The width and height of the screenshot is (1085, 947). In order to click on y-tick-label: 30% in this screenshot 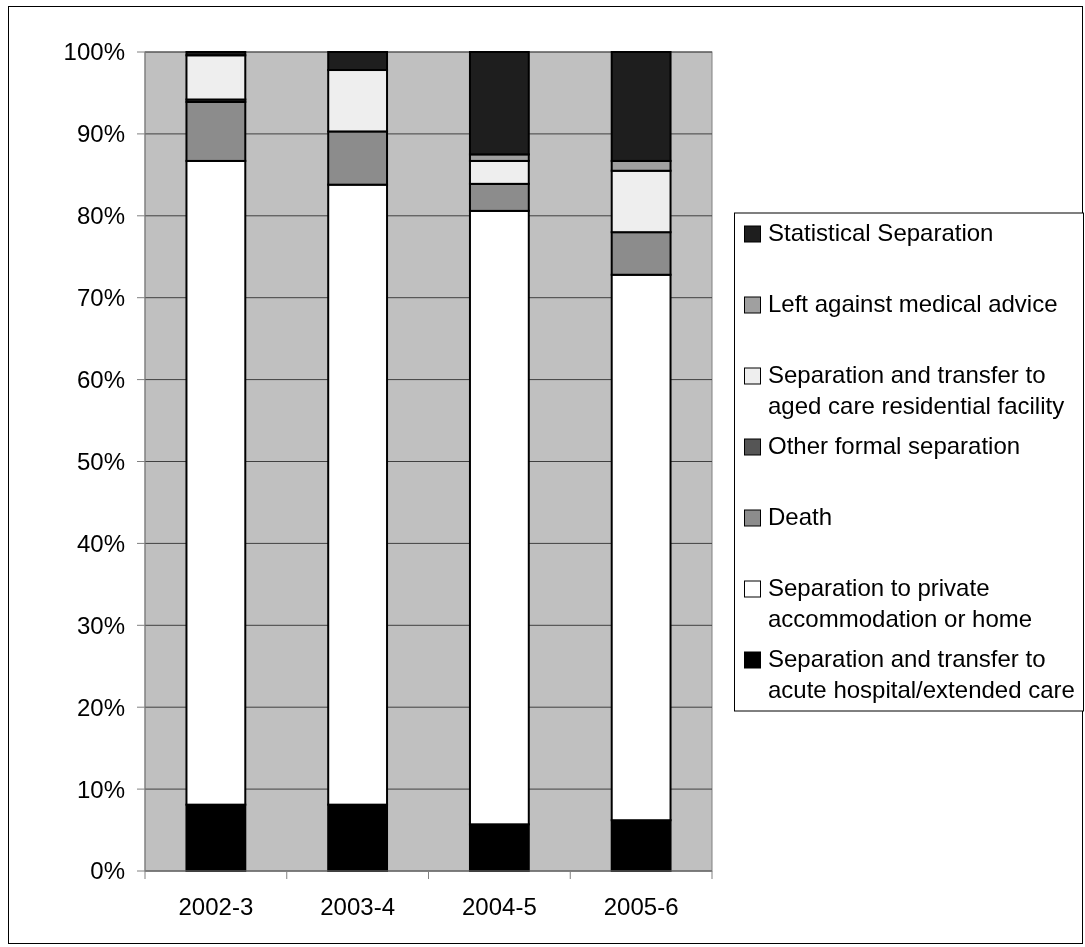, I will do `click(100, 625)`.